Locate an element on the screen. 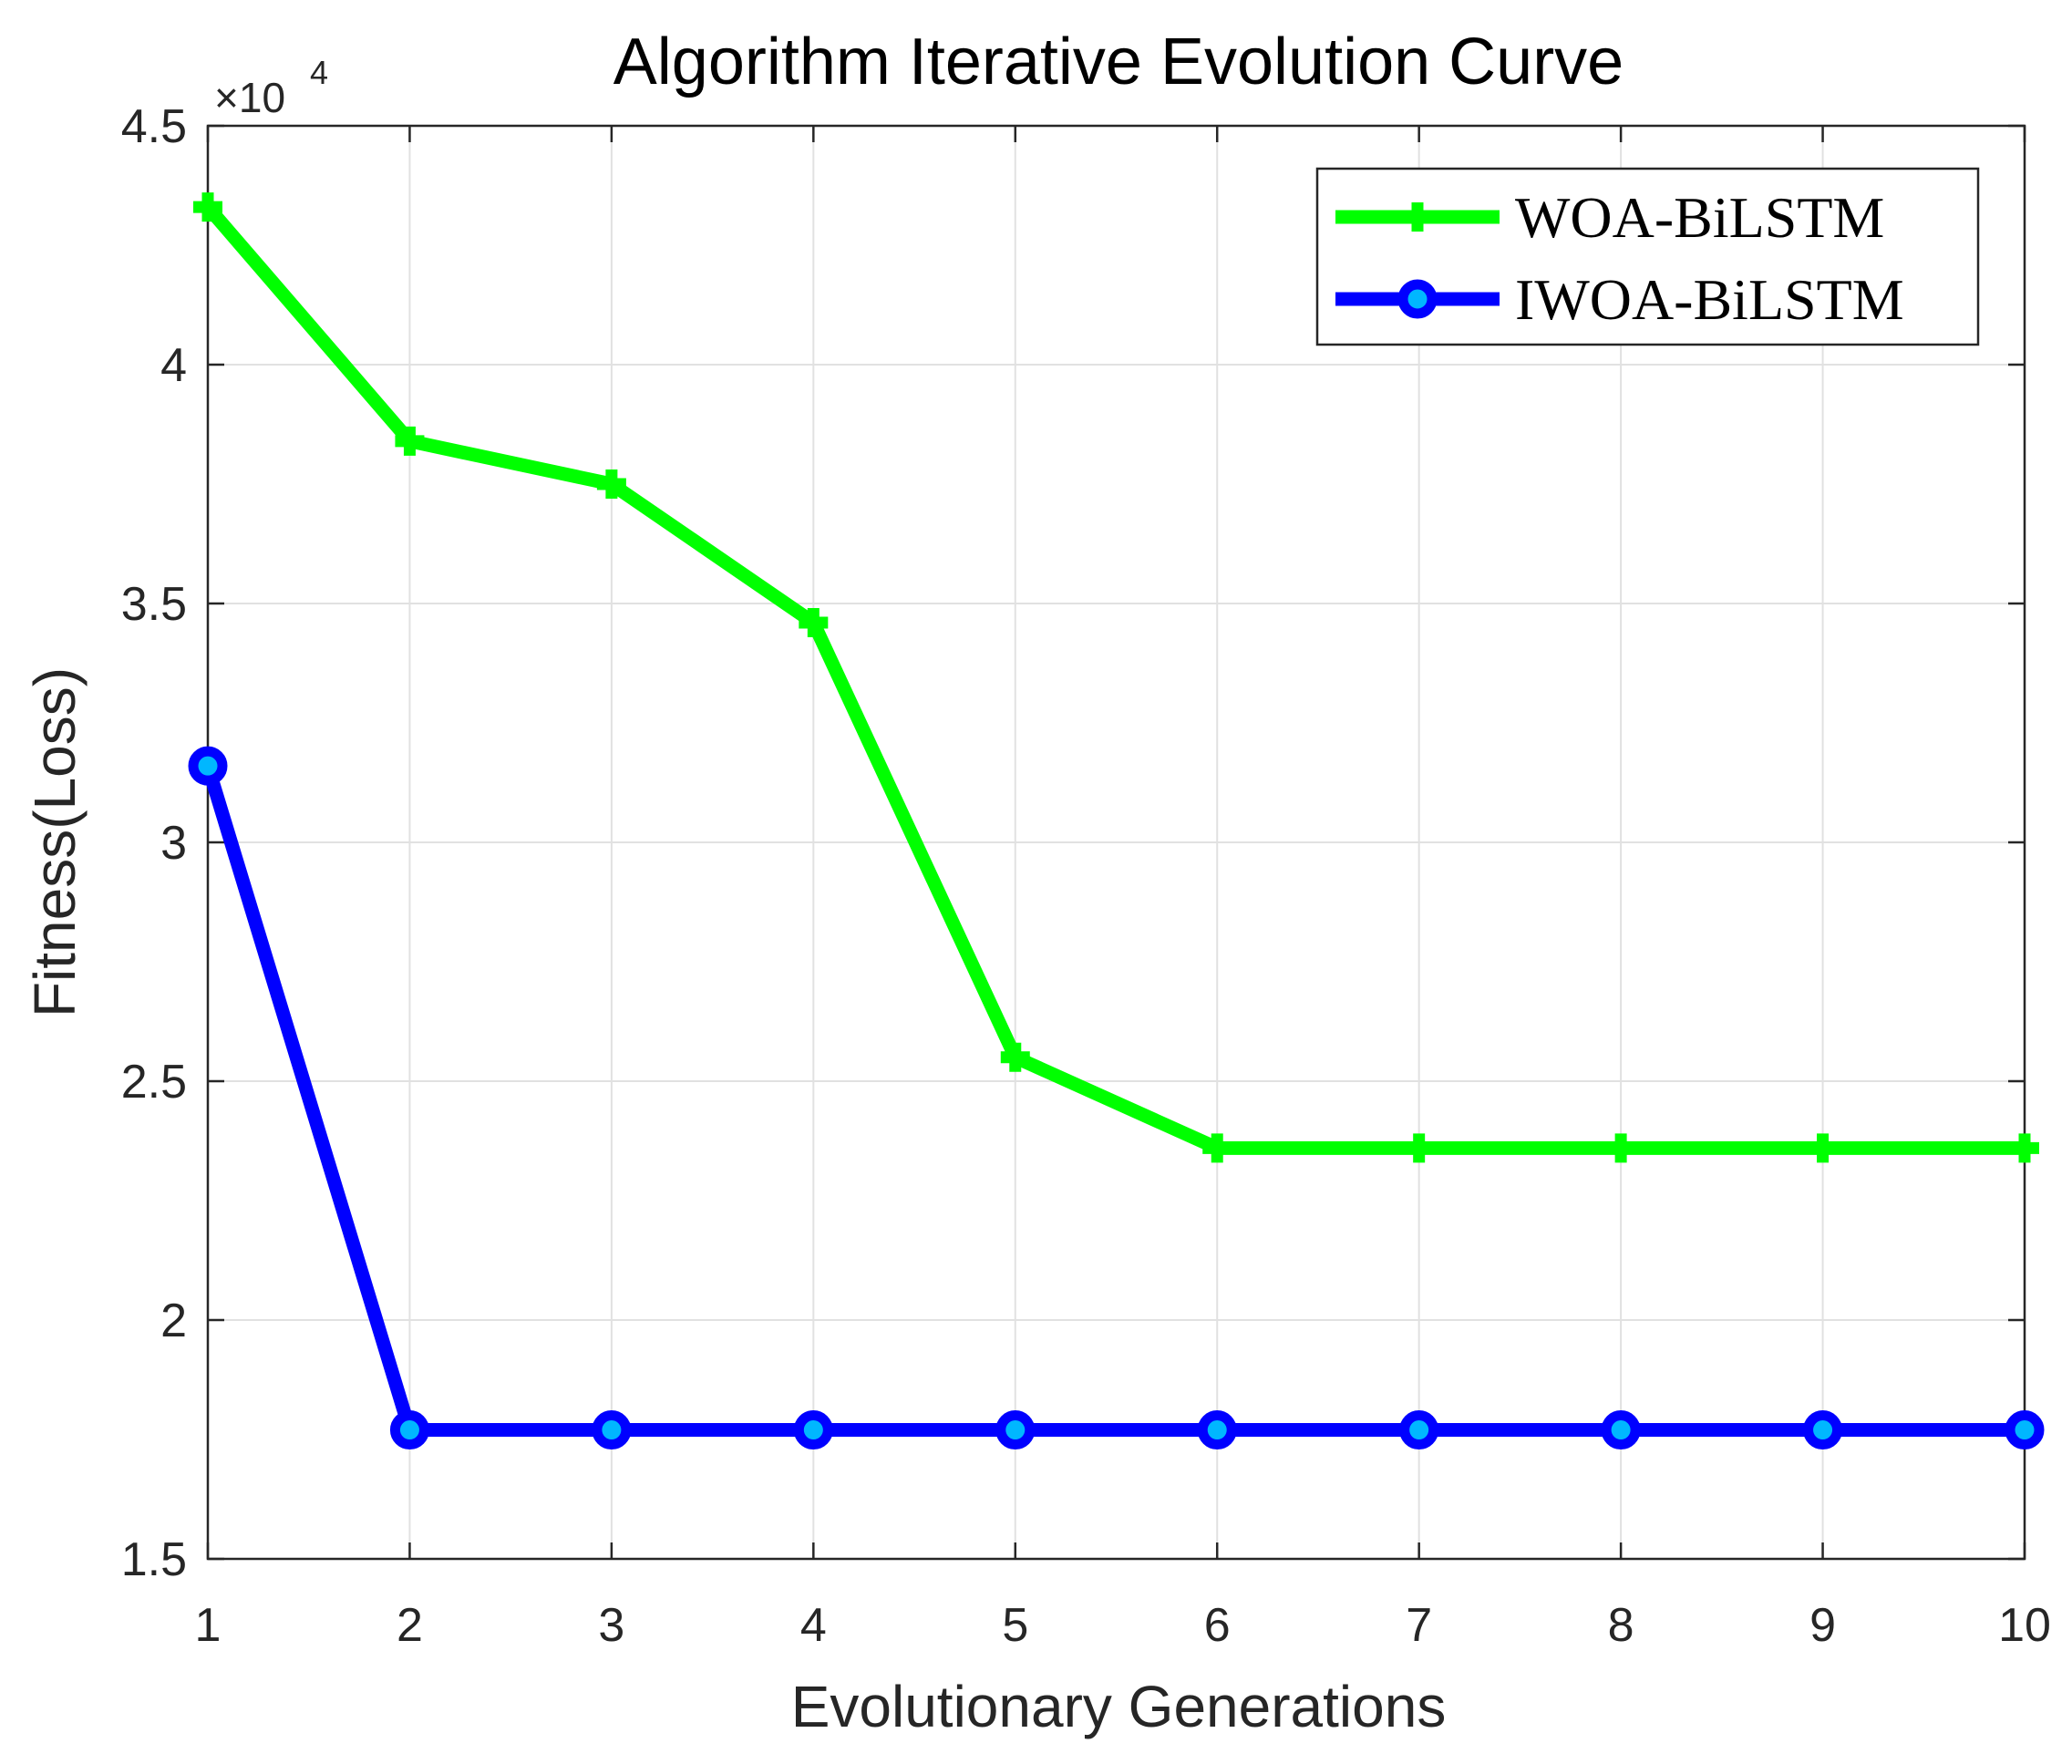  x-tick-label: 5 is located at coordinates (1015, 1625).